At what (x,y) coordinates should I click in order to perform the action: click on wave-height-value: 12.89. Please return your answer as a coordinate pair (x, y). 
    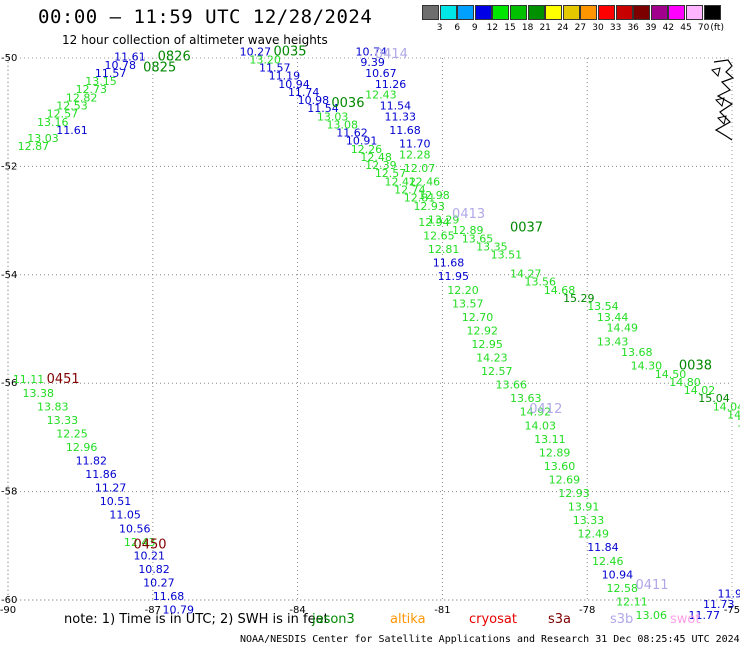
    Looking at the image, I should click on (468, 230).